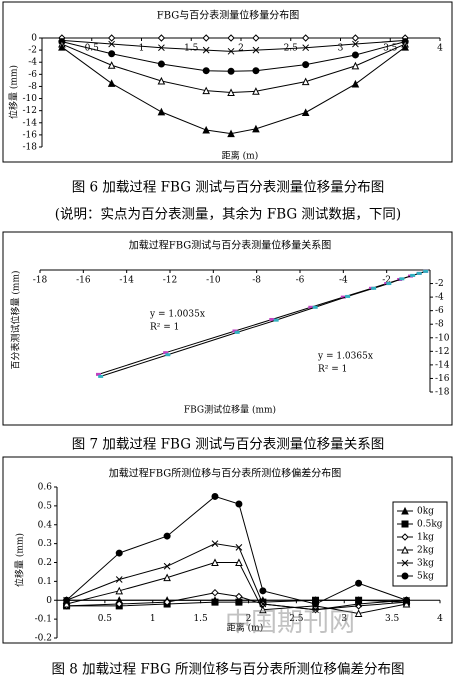  What do you see at coordinates (343, 281) in the screenshot?
I see `x-tick-label: -4` at bounding box center [343, 281].